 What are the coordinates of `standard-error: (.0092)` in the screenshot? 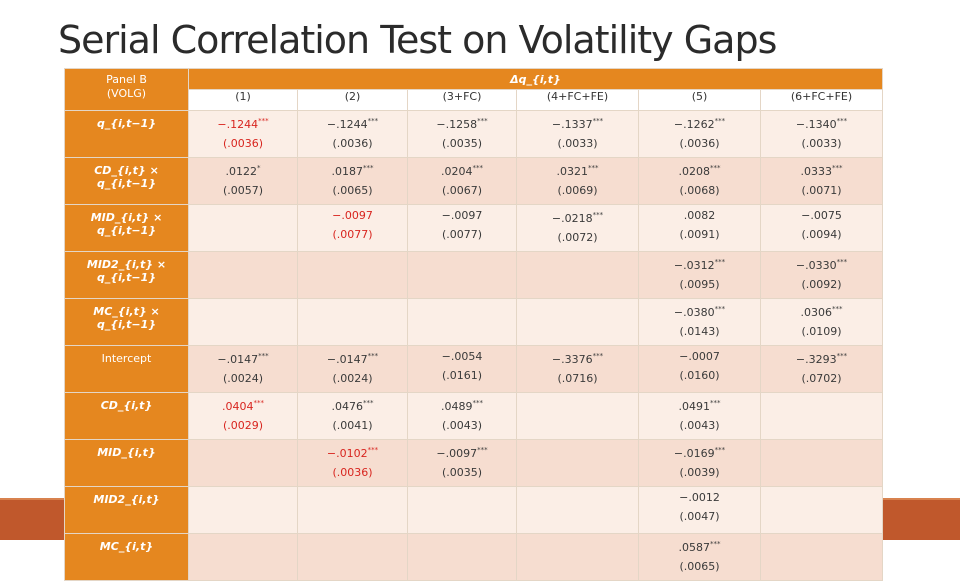 It's located at (821, 284).